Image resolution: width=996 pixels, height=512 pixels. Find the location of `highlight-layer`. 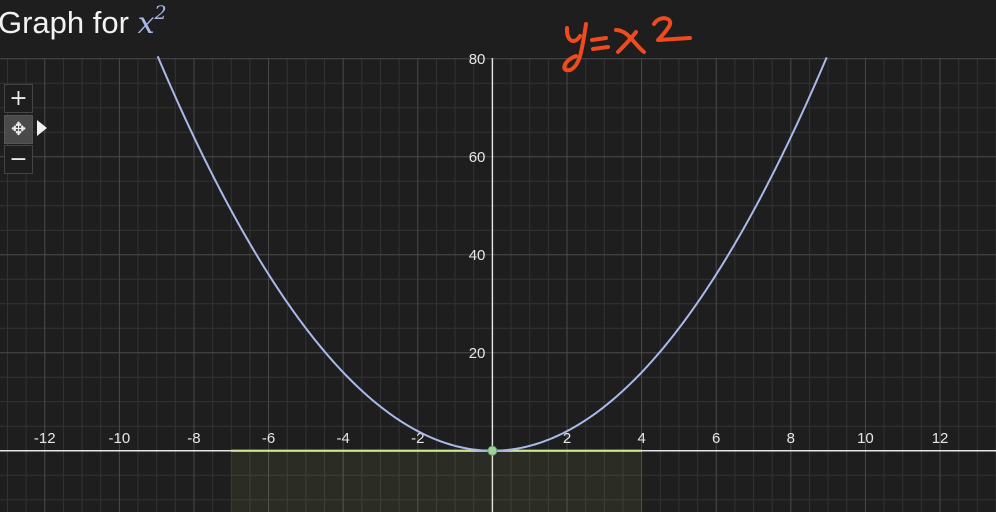

highlight-layer is located at coordinates (436, 480).